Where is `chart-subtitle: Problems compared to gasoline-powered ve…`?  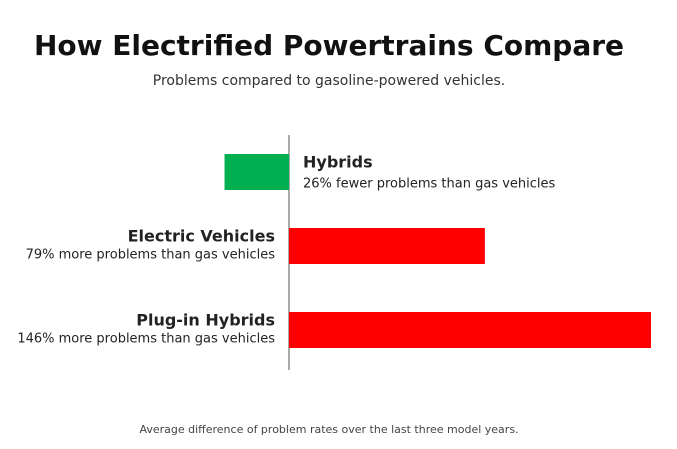 chart-subtitle: Problems compared to gasoline-powered ve… is located at coordinates (329, 81).